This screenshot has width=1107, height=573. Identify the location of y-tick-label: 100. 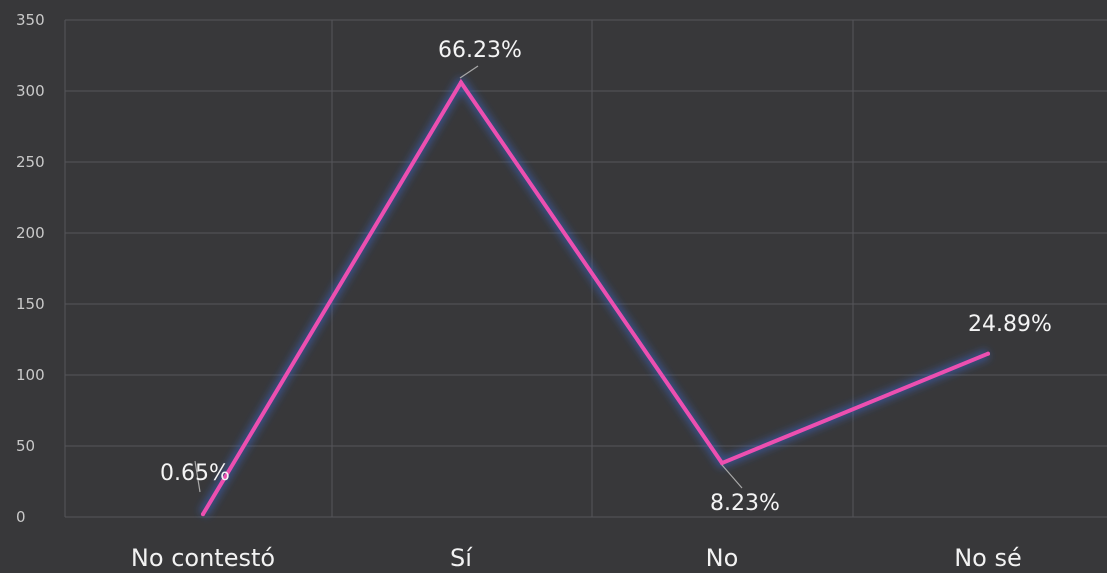
(30, 375).